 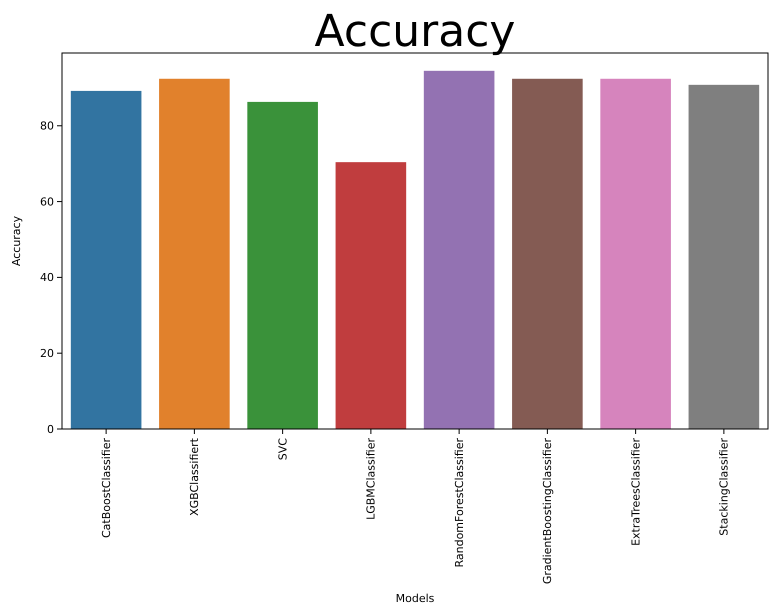 What do you see at coordinates (459, 503) in the screenshot?
I see `x-tick-label: RandomForestClassifier` at bounding box center [459, 503].